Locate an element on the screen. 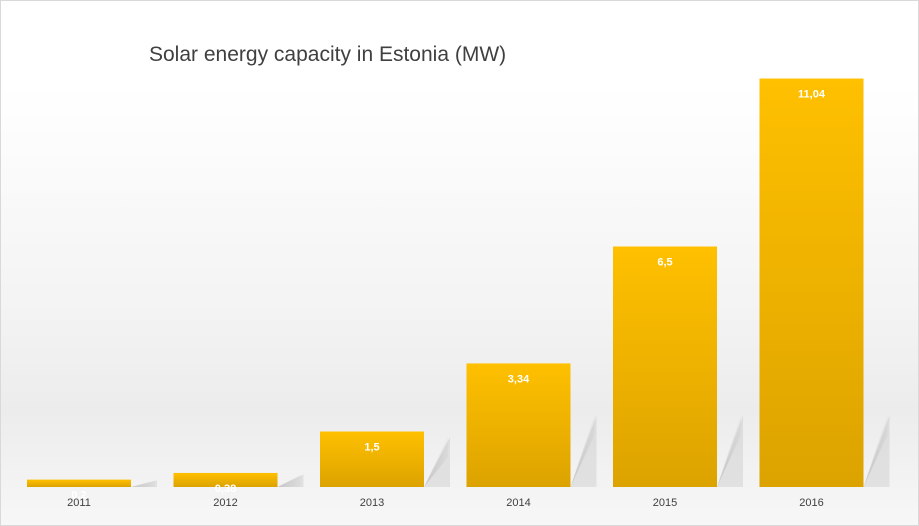 The image size is (919, 526). bar-shadow-fill-2014 is located at coordinates (583, 451).